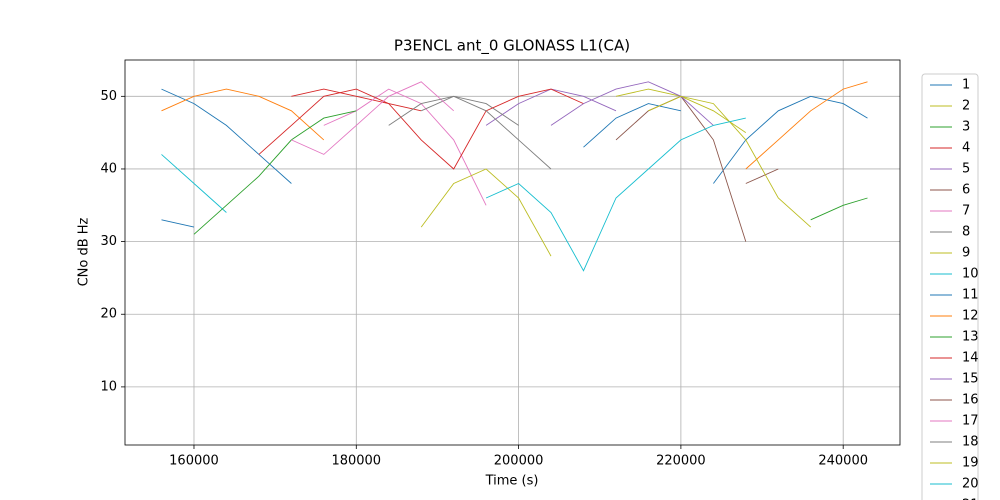 This screenshot has height=500, width=1000. Describe the element at coordinates (950, 286) in the screenshot. I see `legend-box` at that location.